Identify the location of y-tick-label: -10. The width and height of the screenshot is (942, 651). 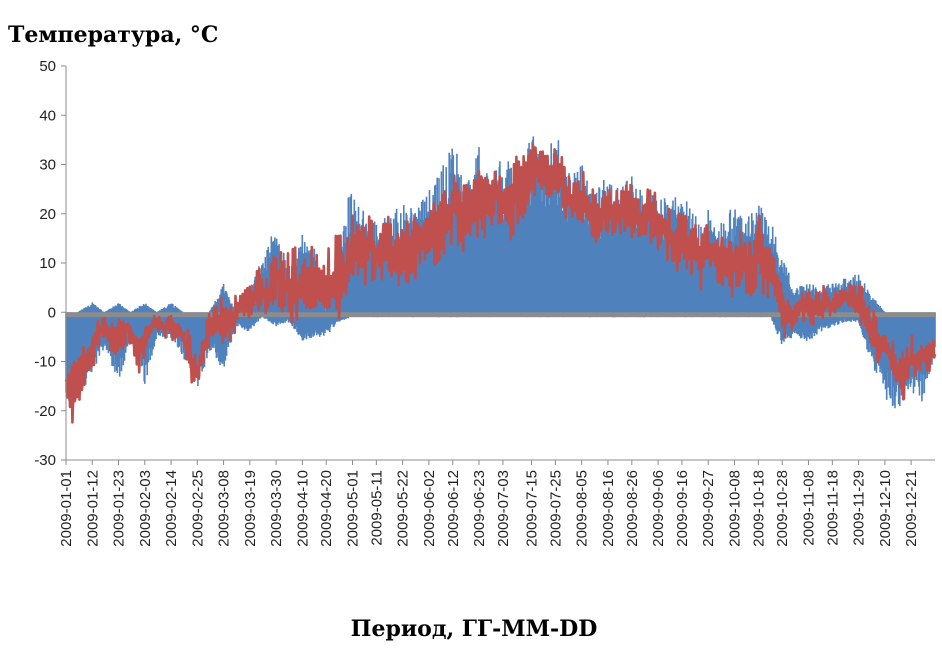
(45, 362).